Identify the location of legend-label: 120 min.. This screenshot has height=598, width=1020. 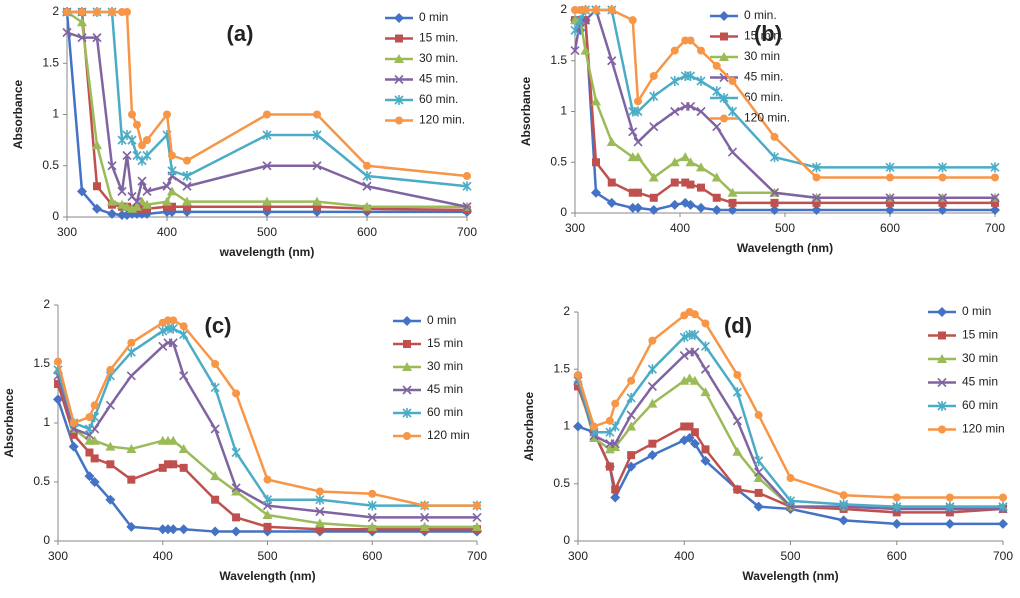
(767, 118).